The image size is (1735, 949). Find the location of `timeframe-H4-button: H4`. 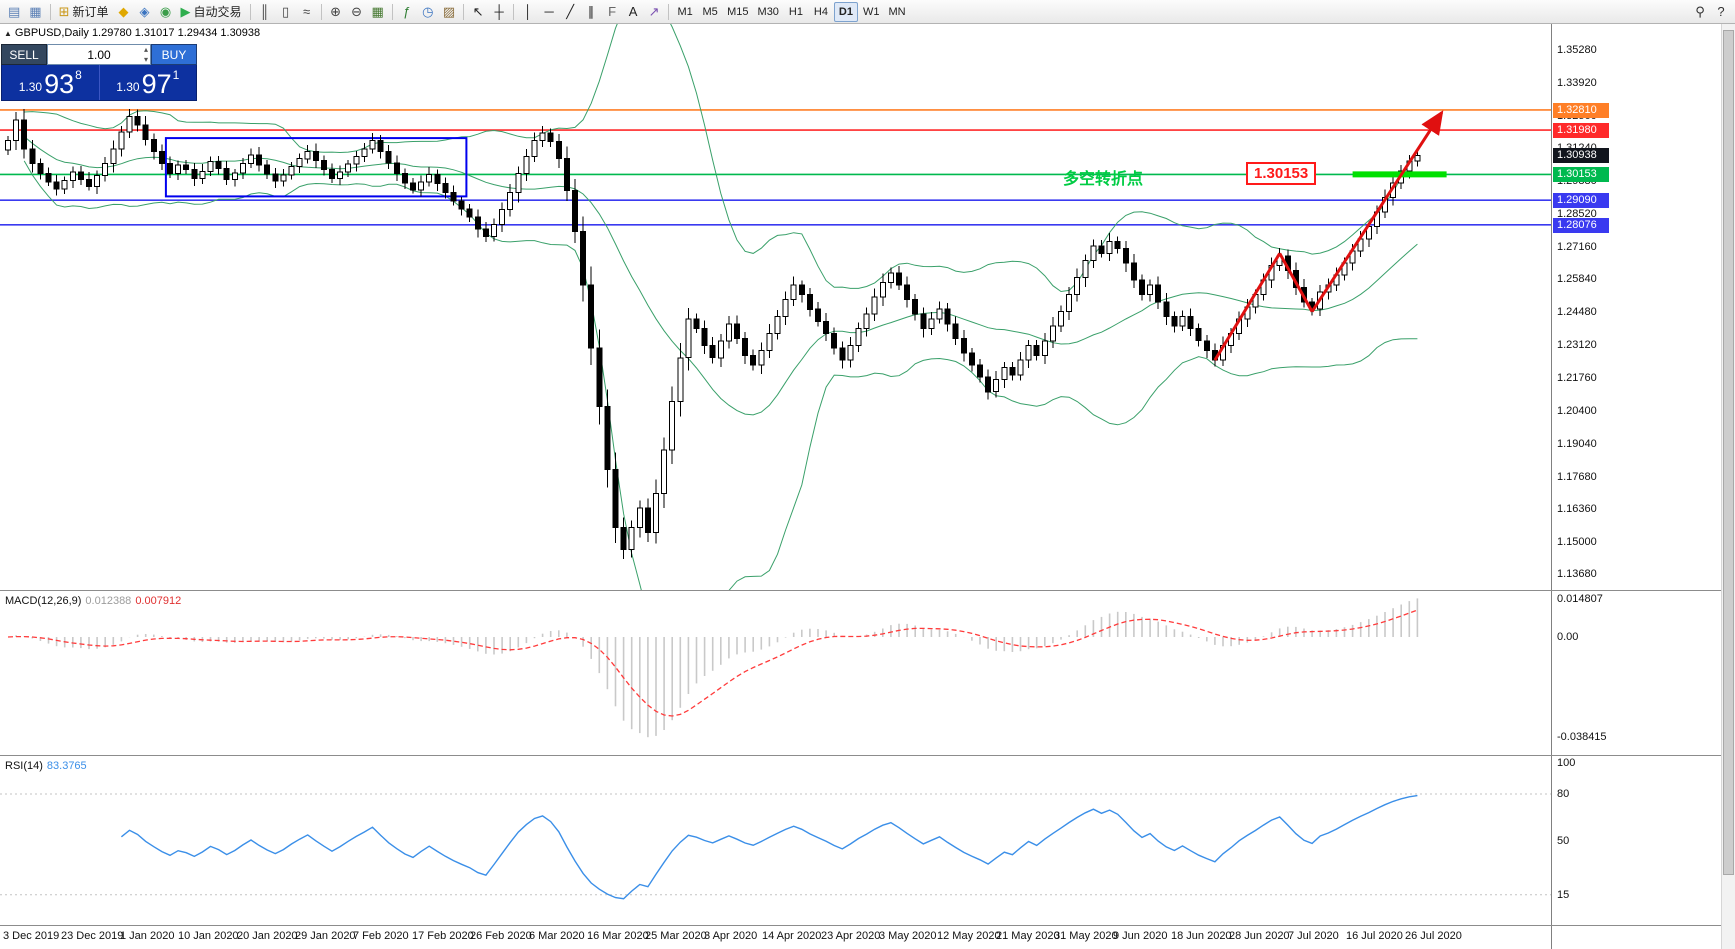

timeframe-H4-button: H4 is located at coordinates (820, 11).